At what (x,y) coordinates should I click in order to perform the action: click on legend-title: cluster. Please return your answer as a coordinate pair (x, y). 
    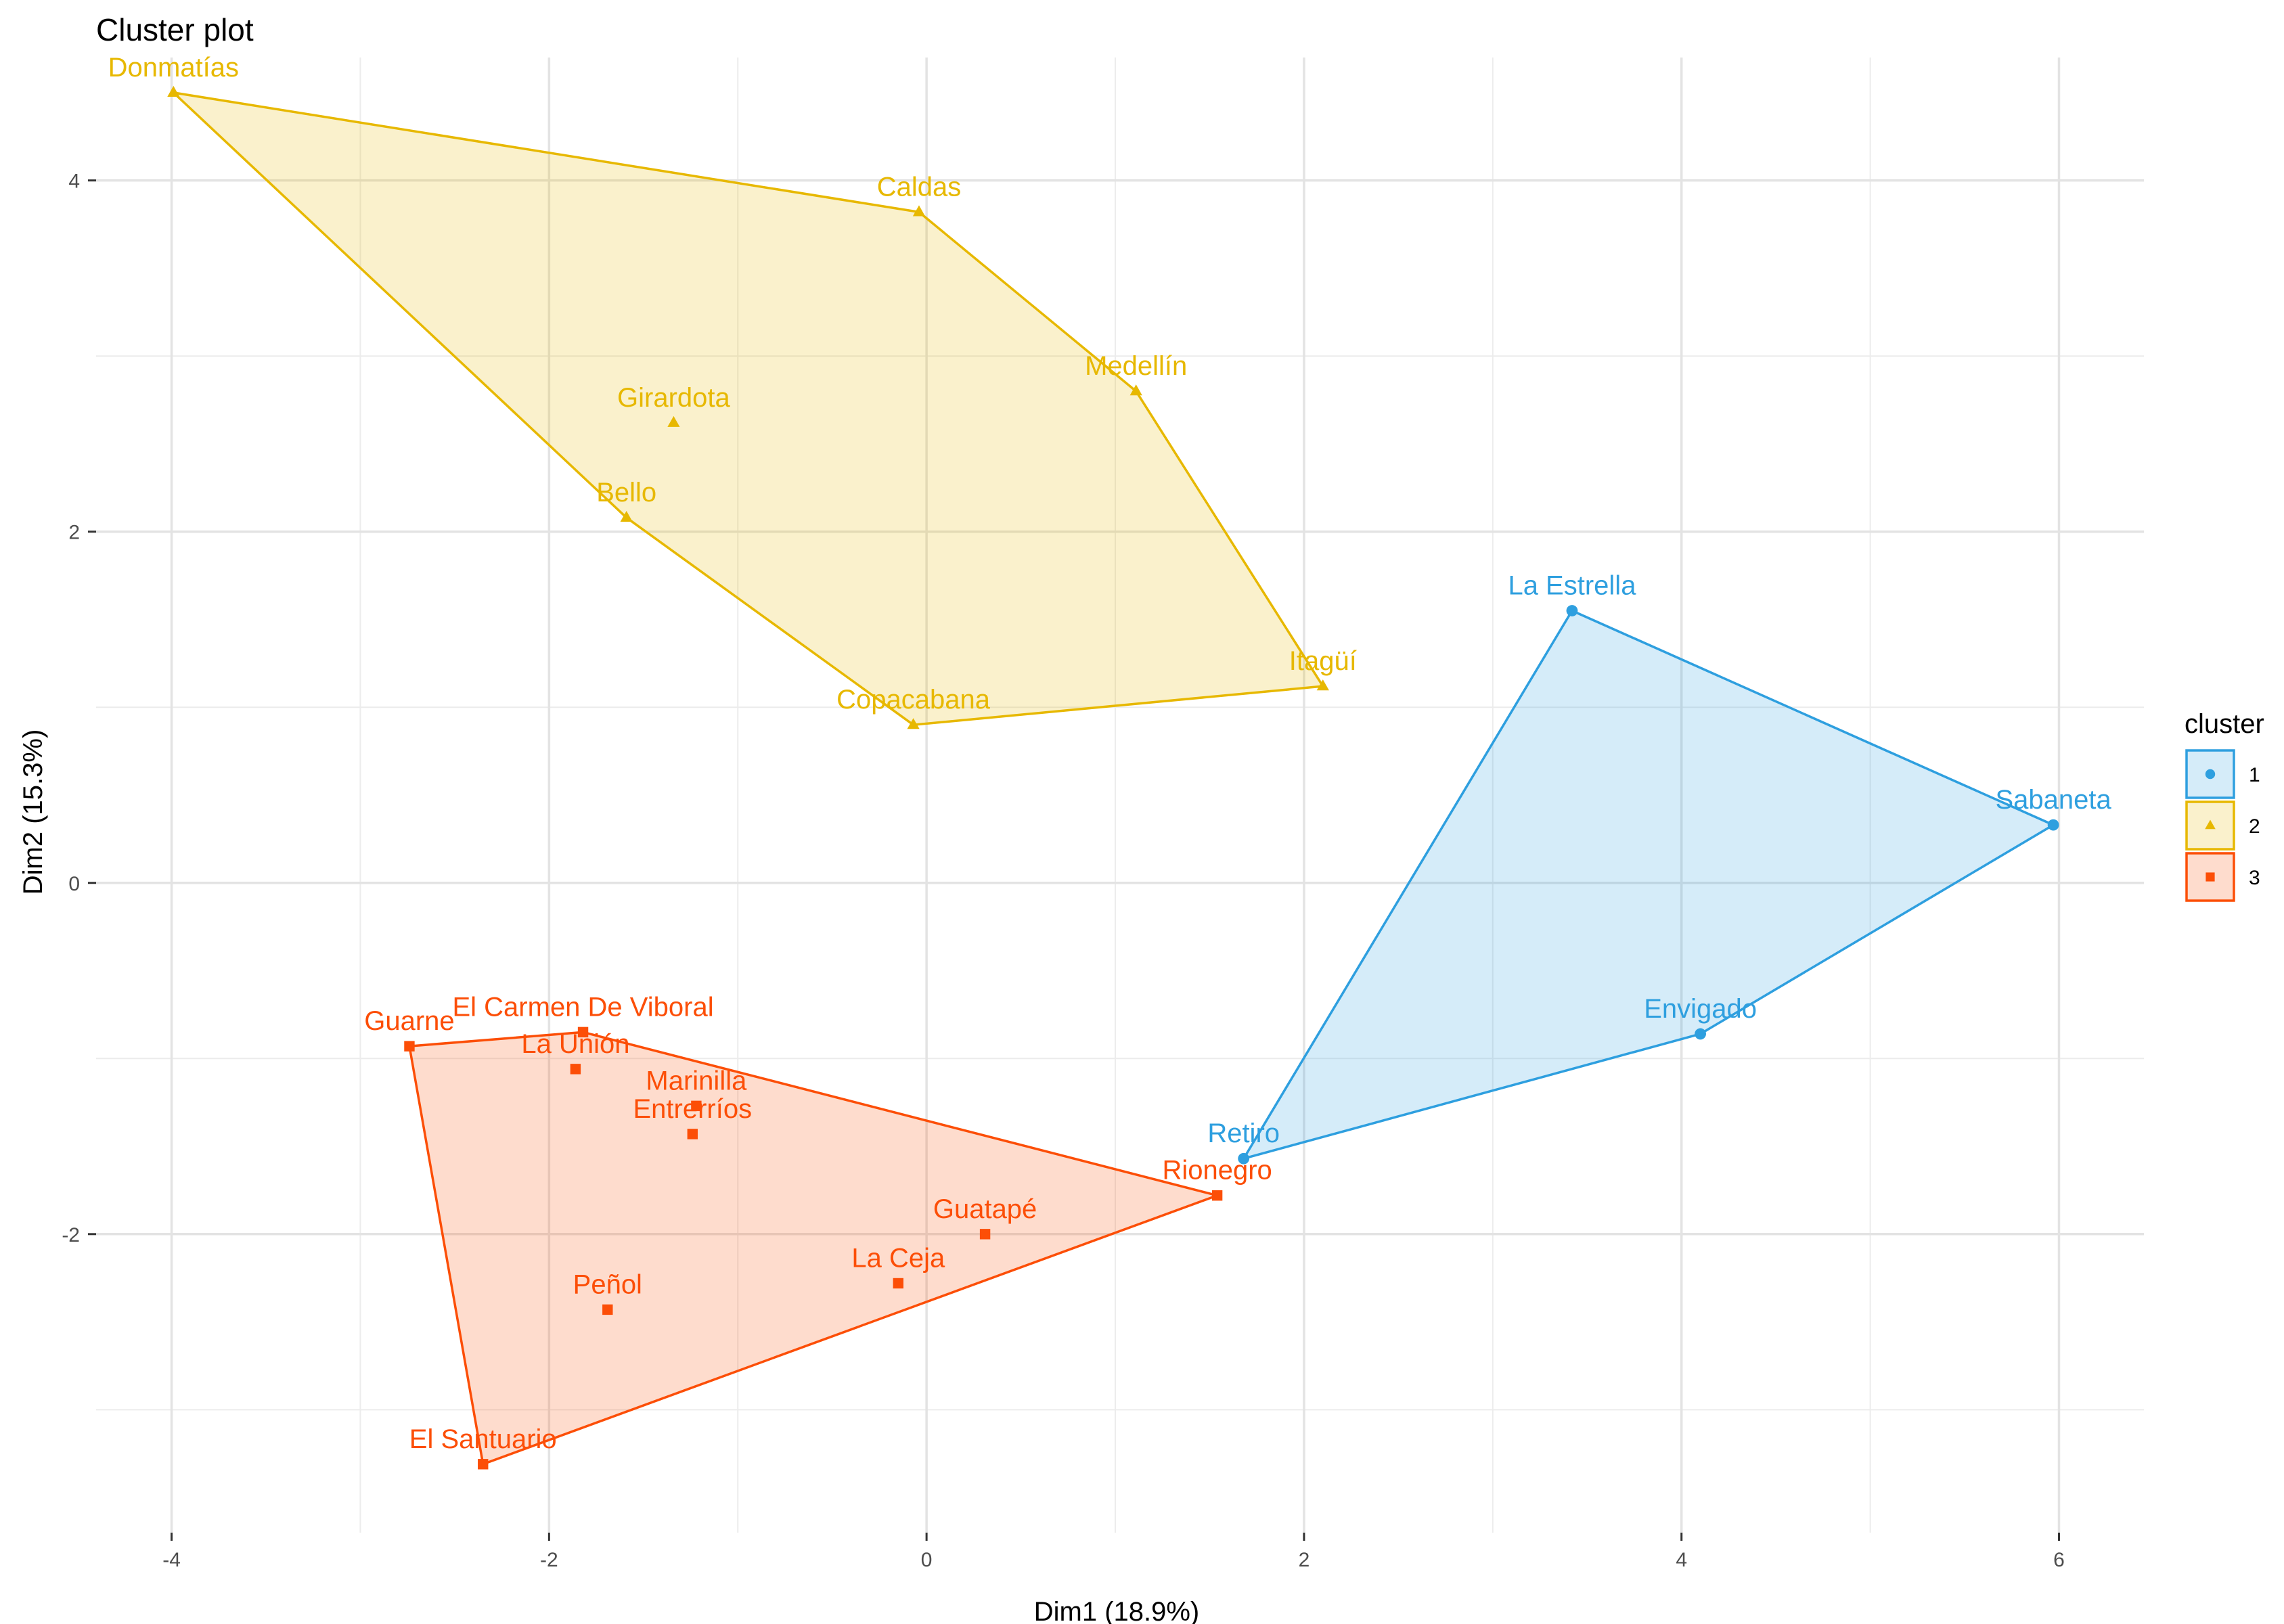
    Looking at the image, I should click on (2224, 724).